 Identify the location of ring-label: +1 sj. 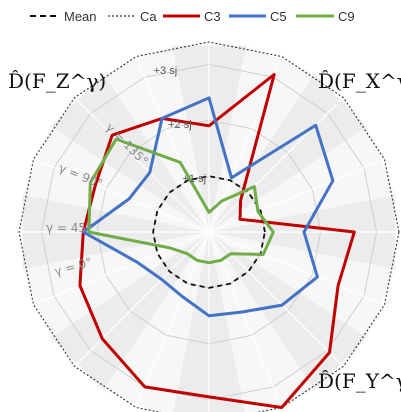
(195, 179).